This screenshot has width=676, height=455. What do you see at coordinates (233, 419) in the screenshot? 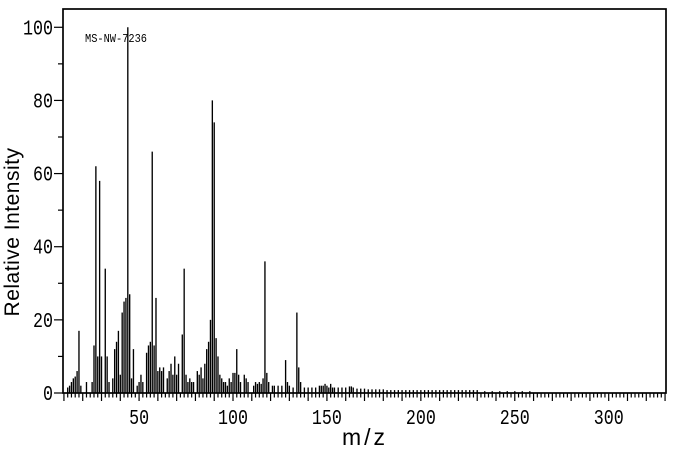
I see `x-tick-label: 100` at bounding box center [233, 419].